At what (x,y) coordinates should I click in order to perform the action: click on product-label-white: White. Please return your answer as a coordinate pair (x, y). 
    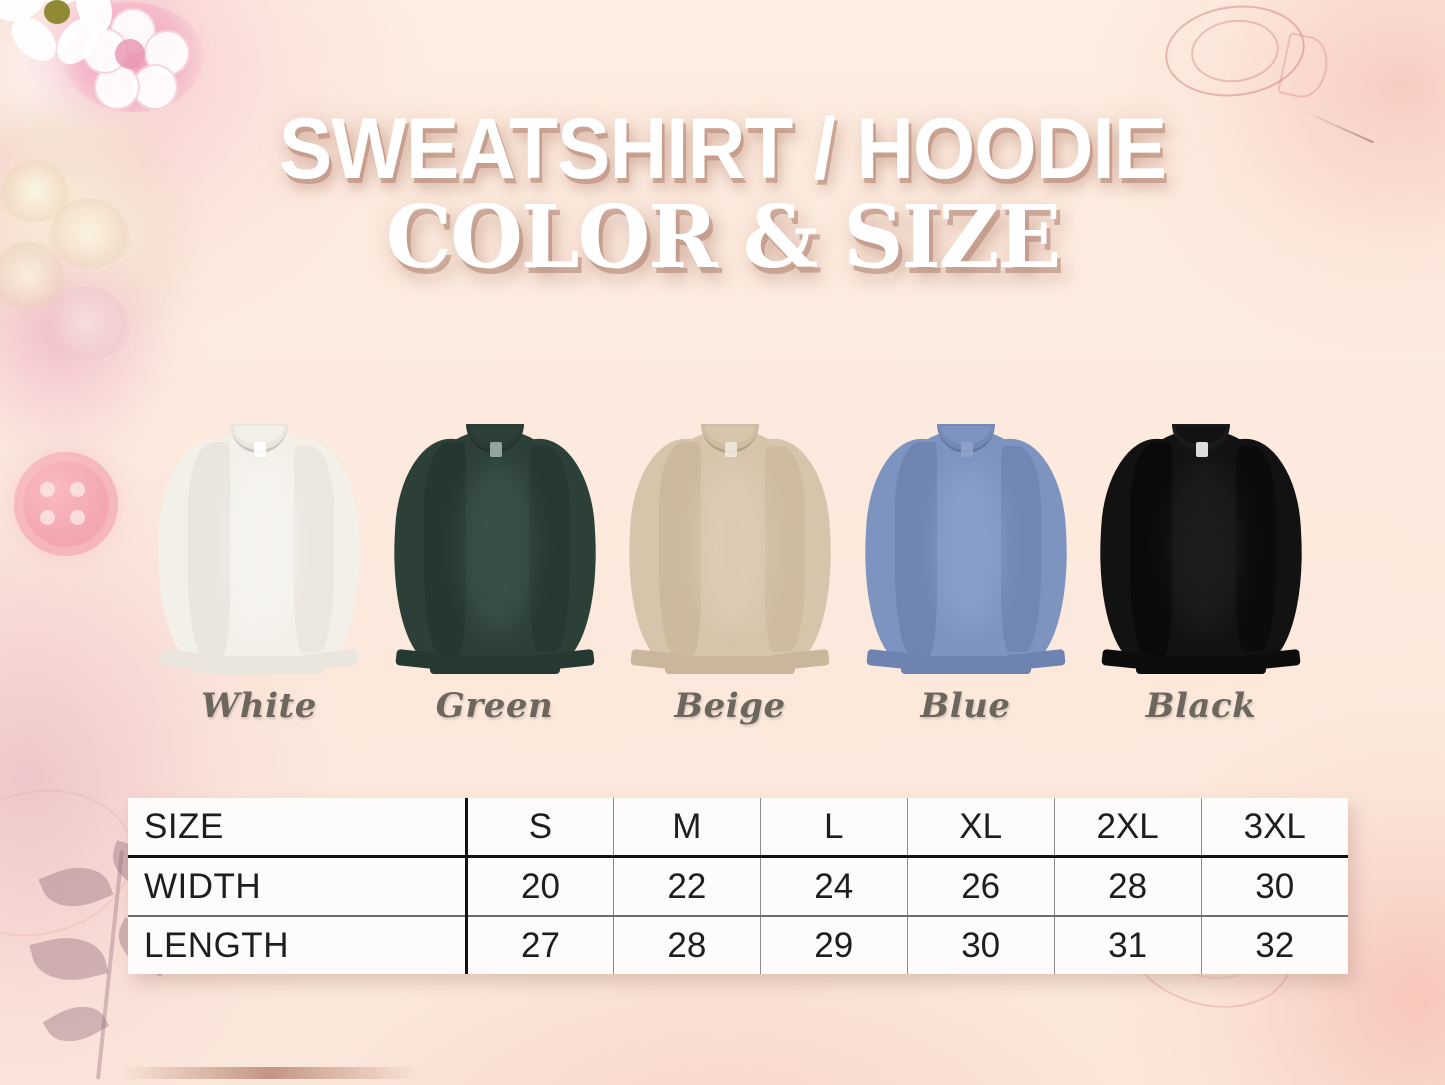
    Looking at the image, I should click on (259, 706).